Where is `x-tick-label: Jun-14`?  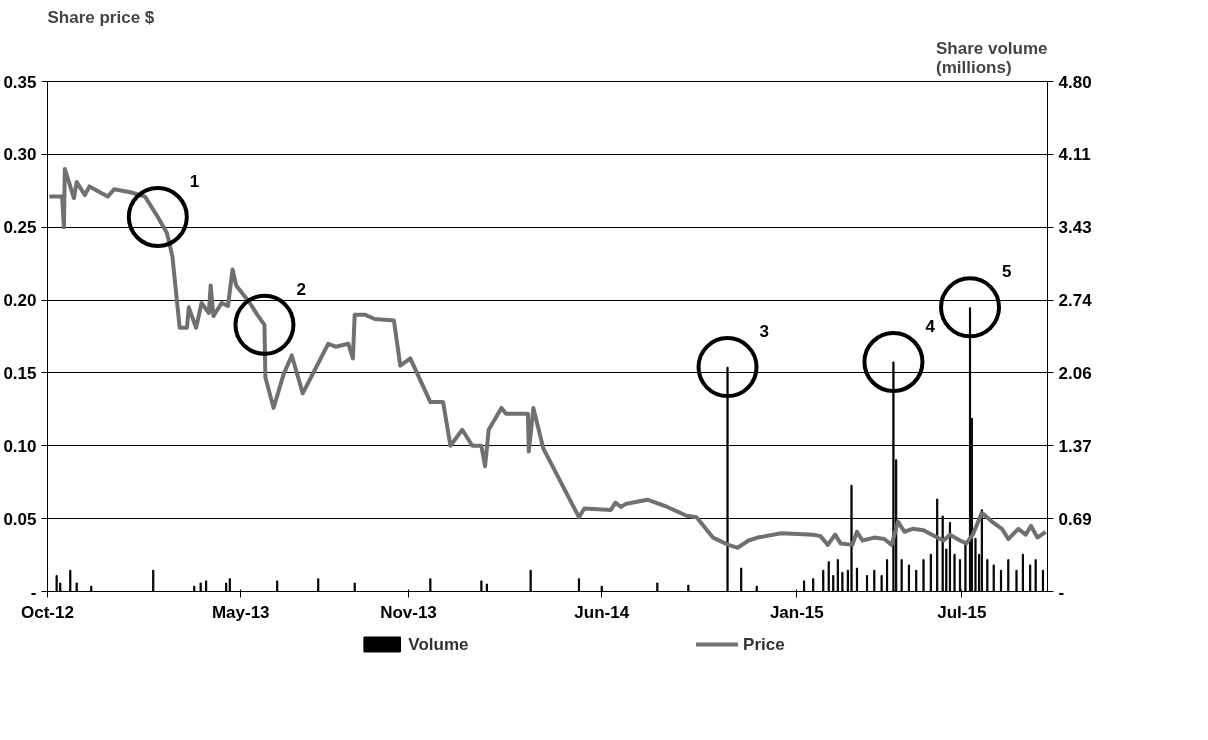
x-tick-label: Jun-14 is located at coordinates (602, 612).